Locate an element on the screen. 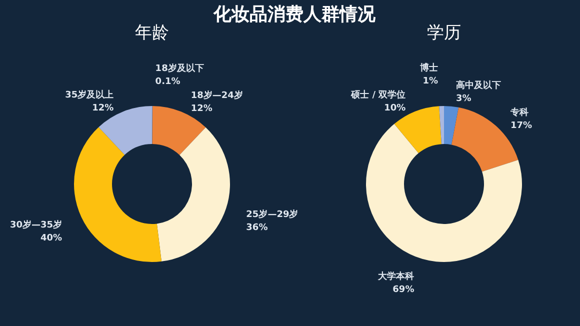  slice-label: 18岁—24岁 is located at coordinates (216, 95).